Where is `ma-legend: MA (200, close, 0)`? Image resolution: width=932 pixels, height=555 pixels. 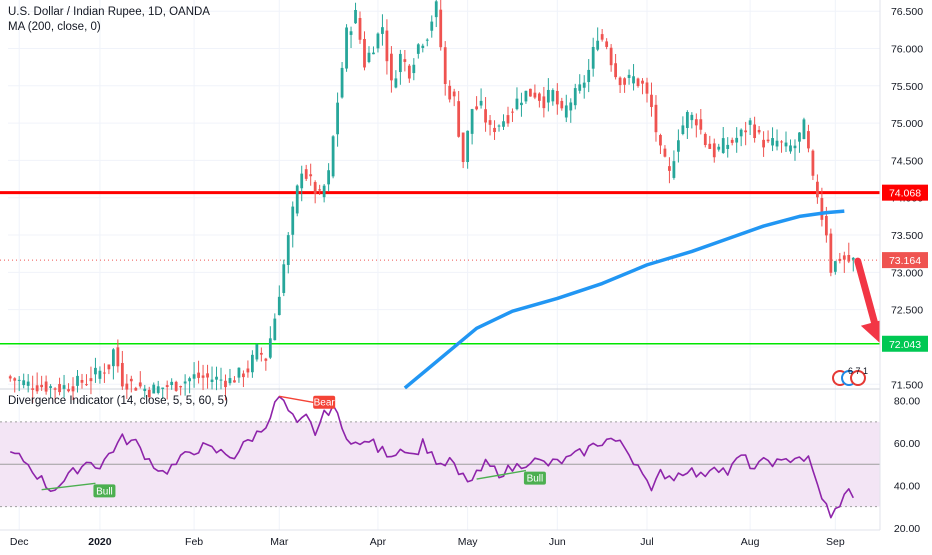
ma-legend: MA (200, close, 0) is located at coordinates (54, 27).